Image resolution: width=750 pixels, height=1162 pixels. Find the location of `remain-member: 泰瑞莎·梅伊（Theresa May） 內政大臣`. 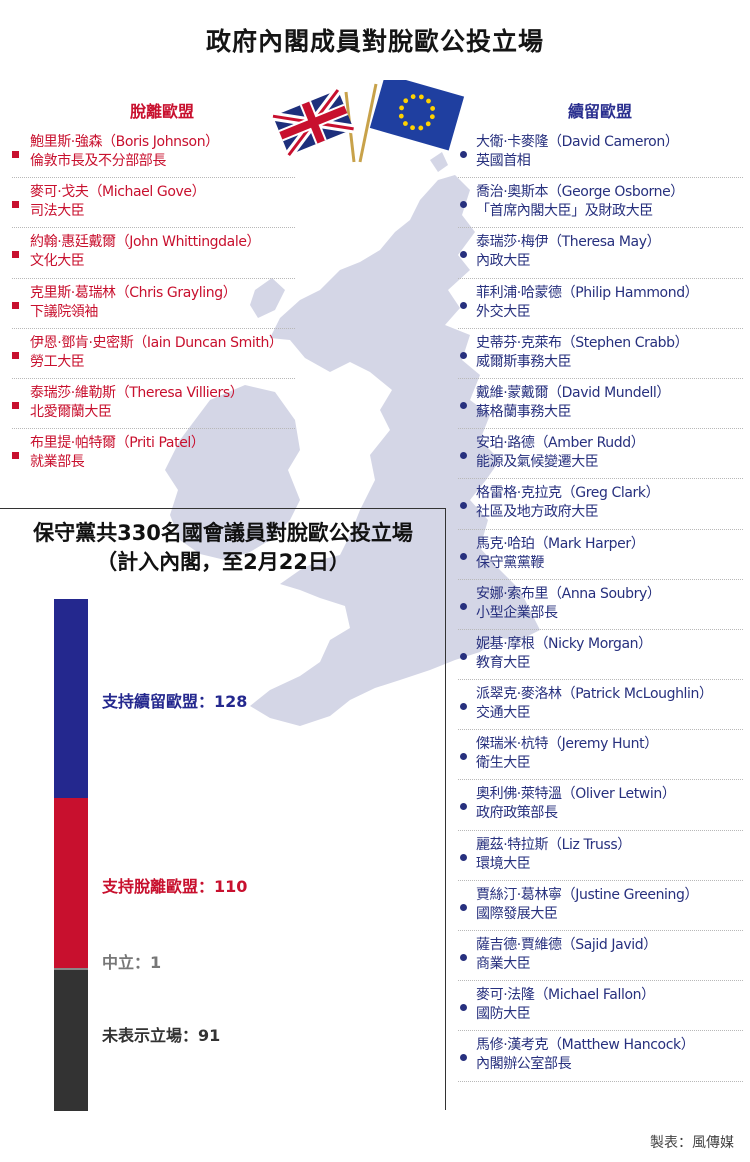

remain-member: 泰瑞莎·梅伊（Theresa May） 內政大臣 is located at coordinates (600, 253).